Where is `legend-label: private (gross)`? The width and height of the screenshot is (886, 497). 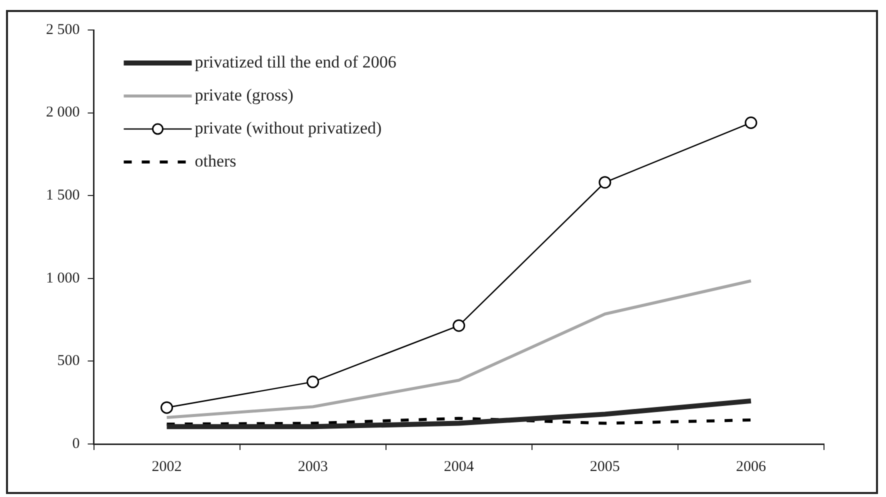
legend-label: private (gross) is located at coordinates (244, 94).